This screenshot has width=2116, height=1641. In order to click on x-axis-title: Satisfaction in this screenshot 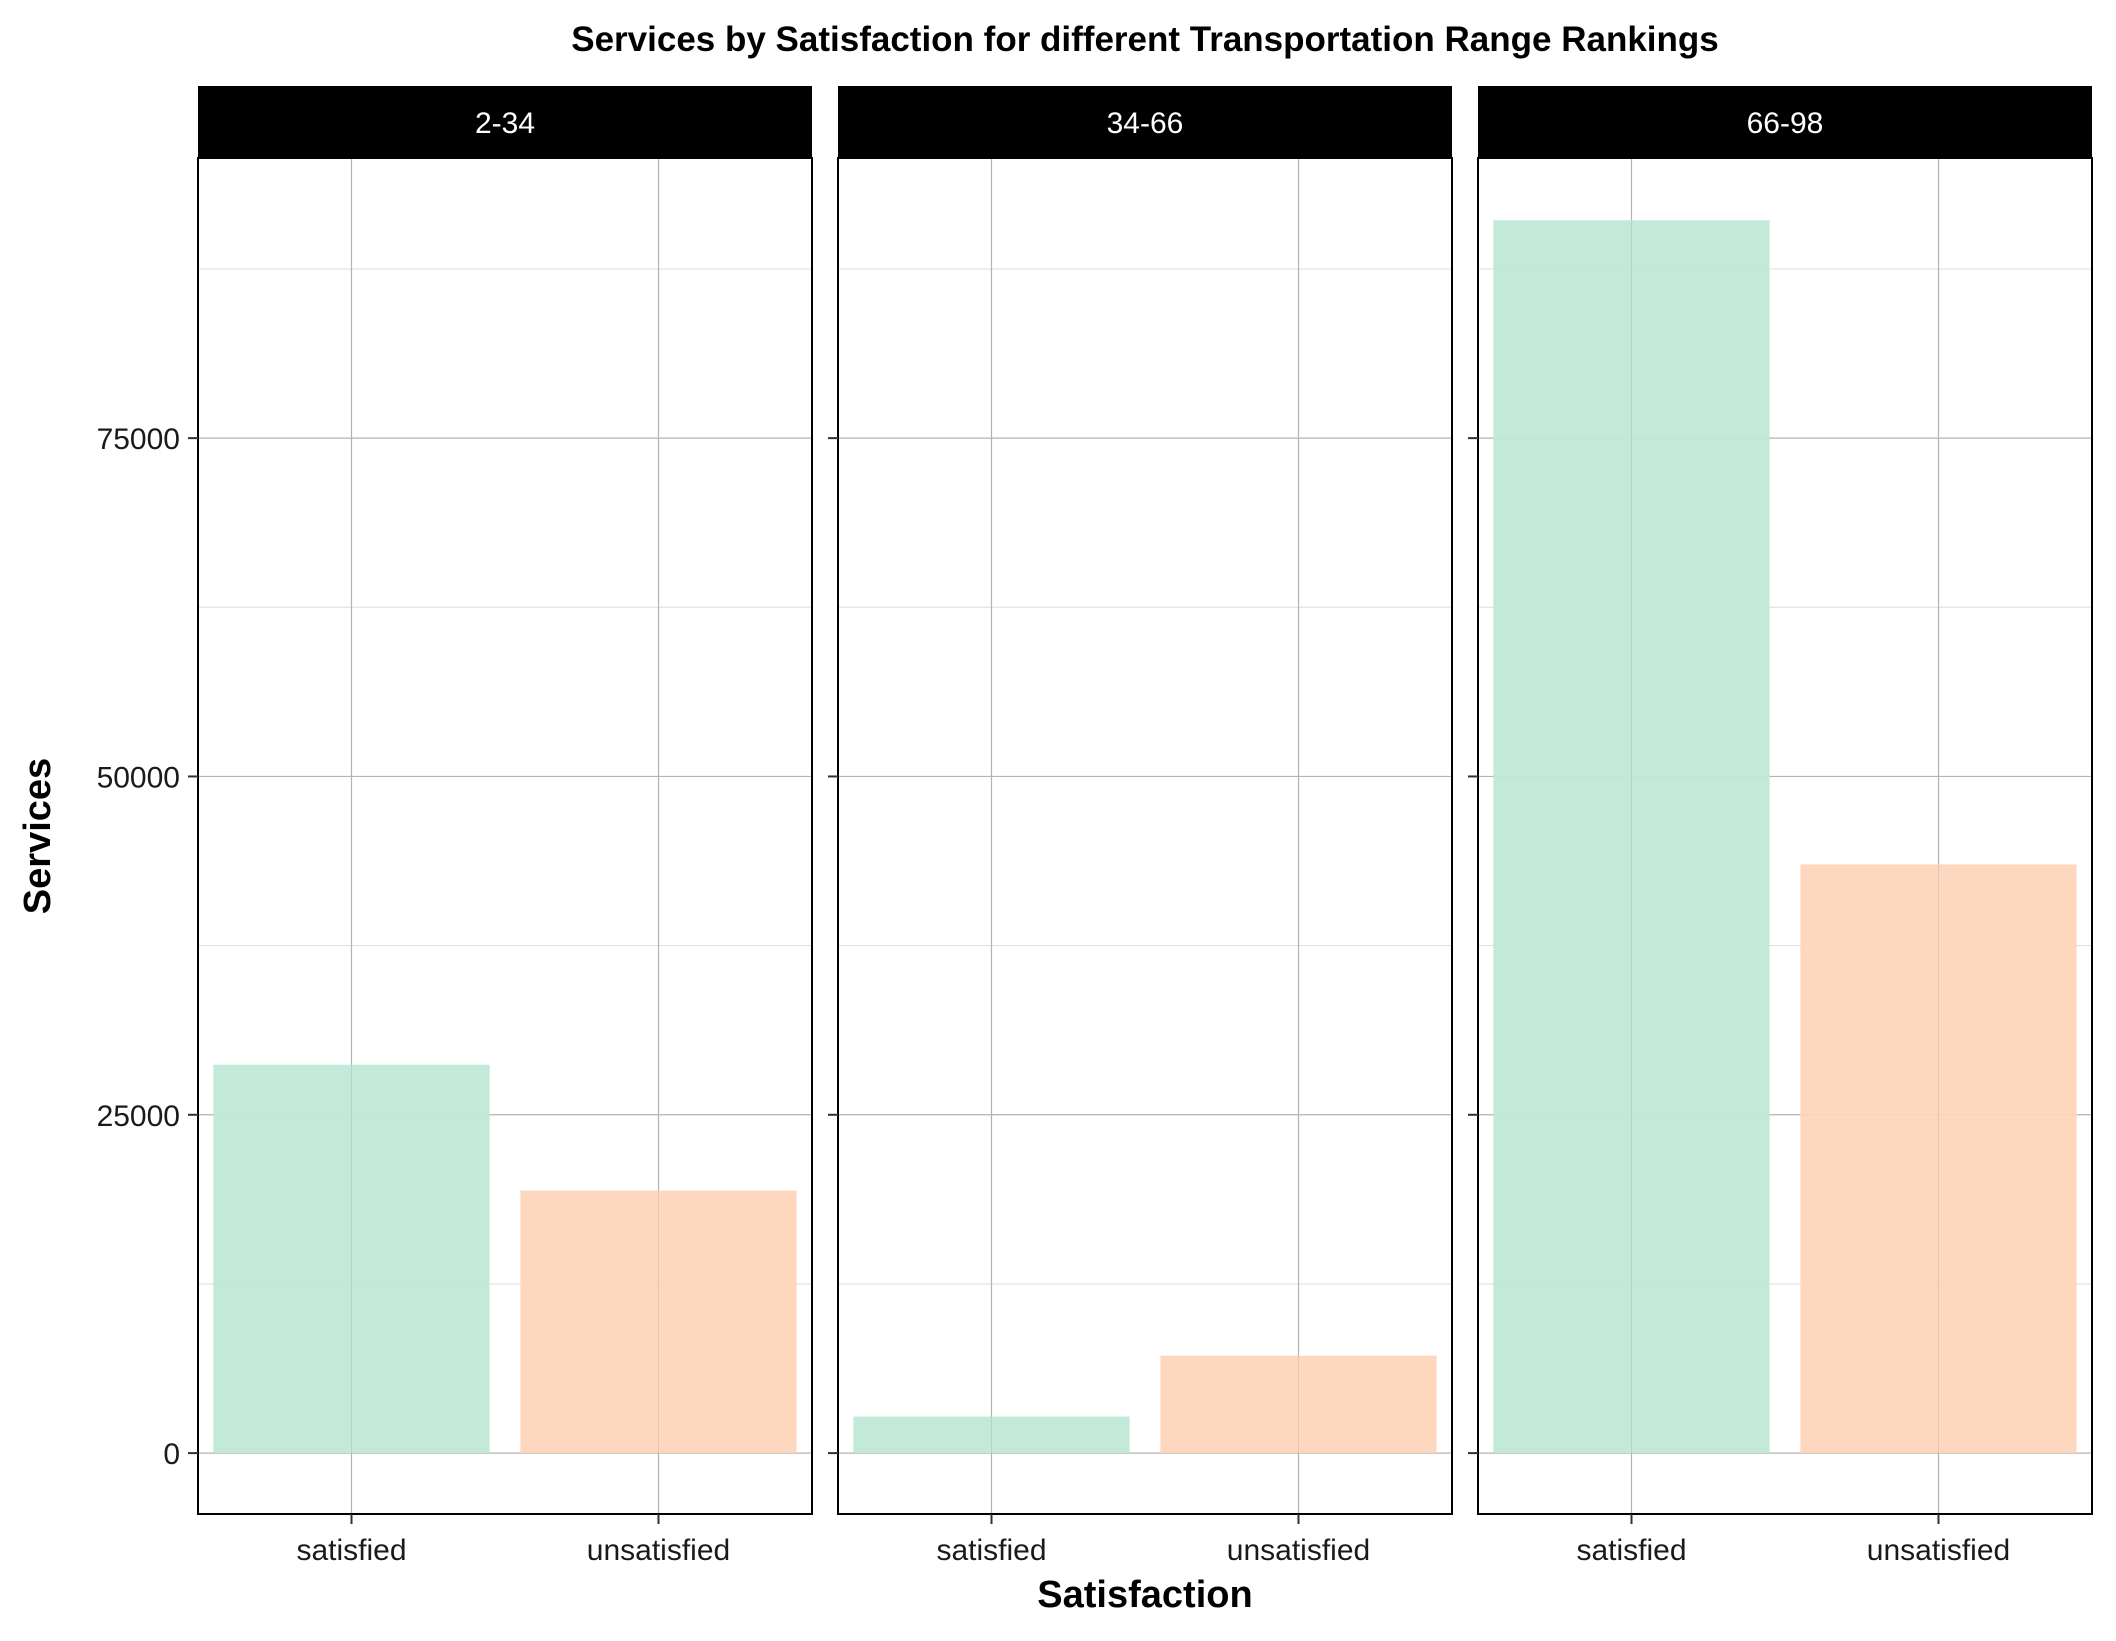, I will do `click(1144, 1595)`.